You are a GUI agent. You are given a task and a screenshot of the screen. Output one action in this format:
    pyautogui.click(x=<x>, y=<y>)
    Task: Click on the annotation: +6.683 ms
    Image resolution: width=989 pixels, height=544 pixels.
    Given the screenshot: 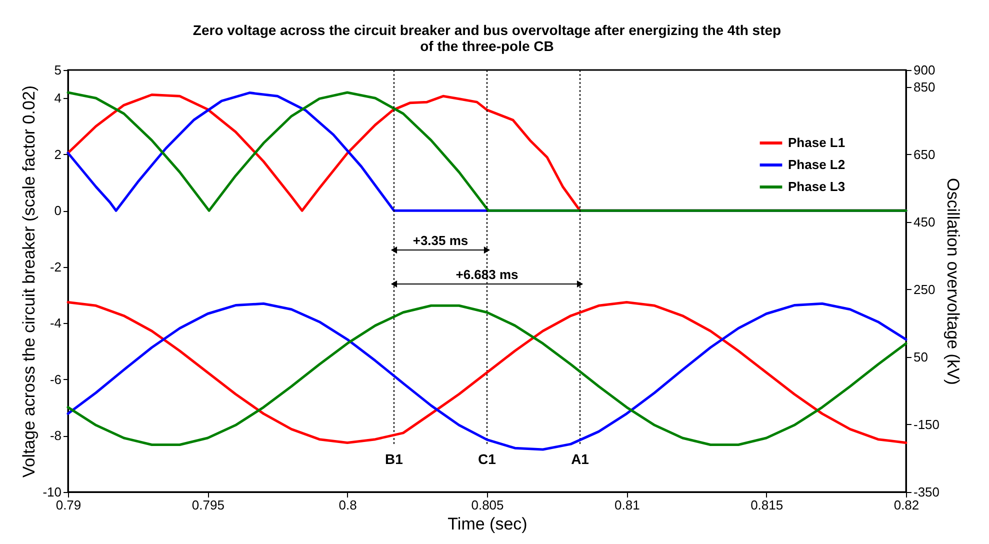 What is the action you would take?
    pyautogui.click(x=487, y=274)
    